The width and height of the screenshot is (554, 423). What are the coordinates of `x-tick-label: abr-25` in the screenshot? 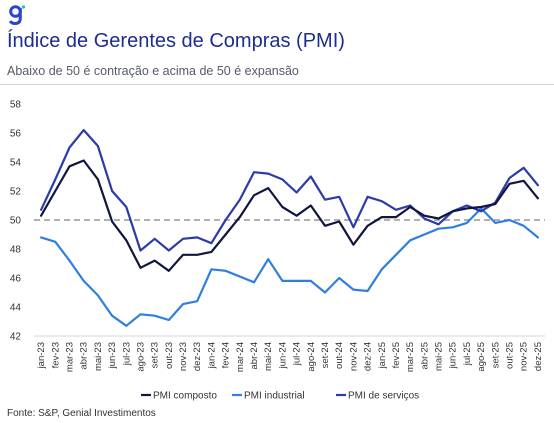 It's located at (424, 355).